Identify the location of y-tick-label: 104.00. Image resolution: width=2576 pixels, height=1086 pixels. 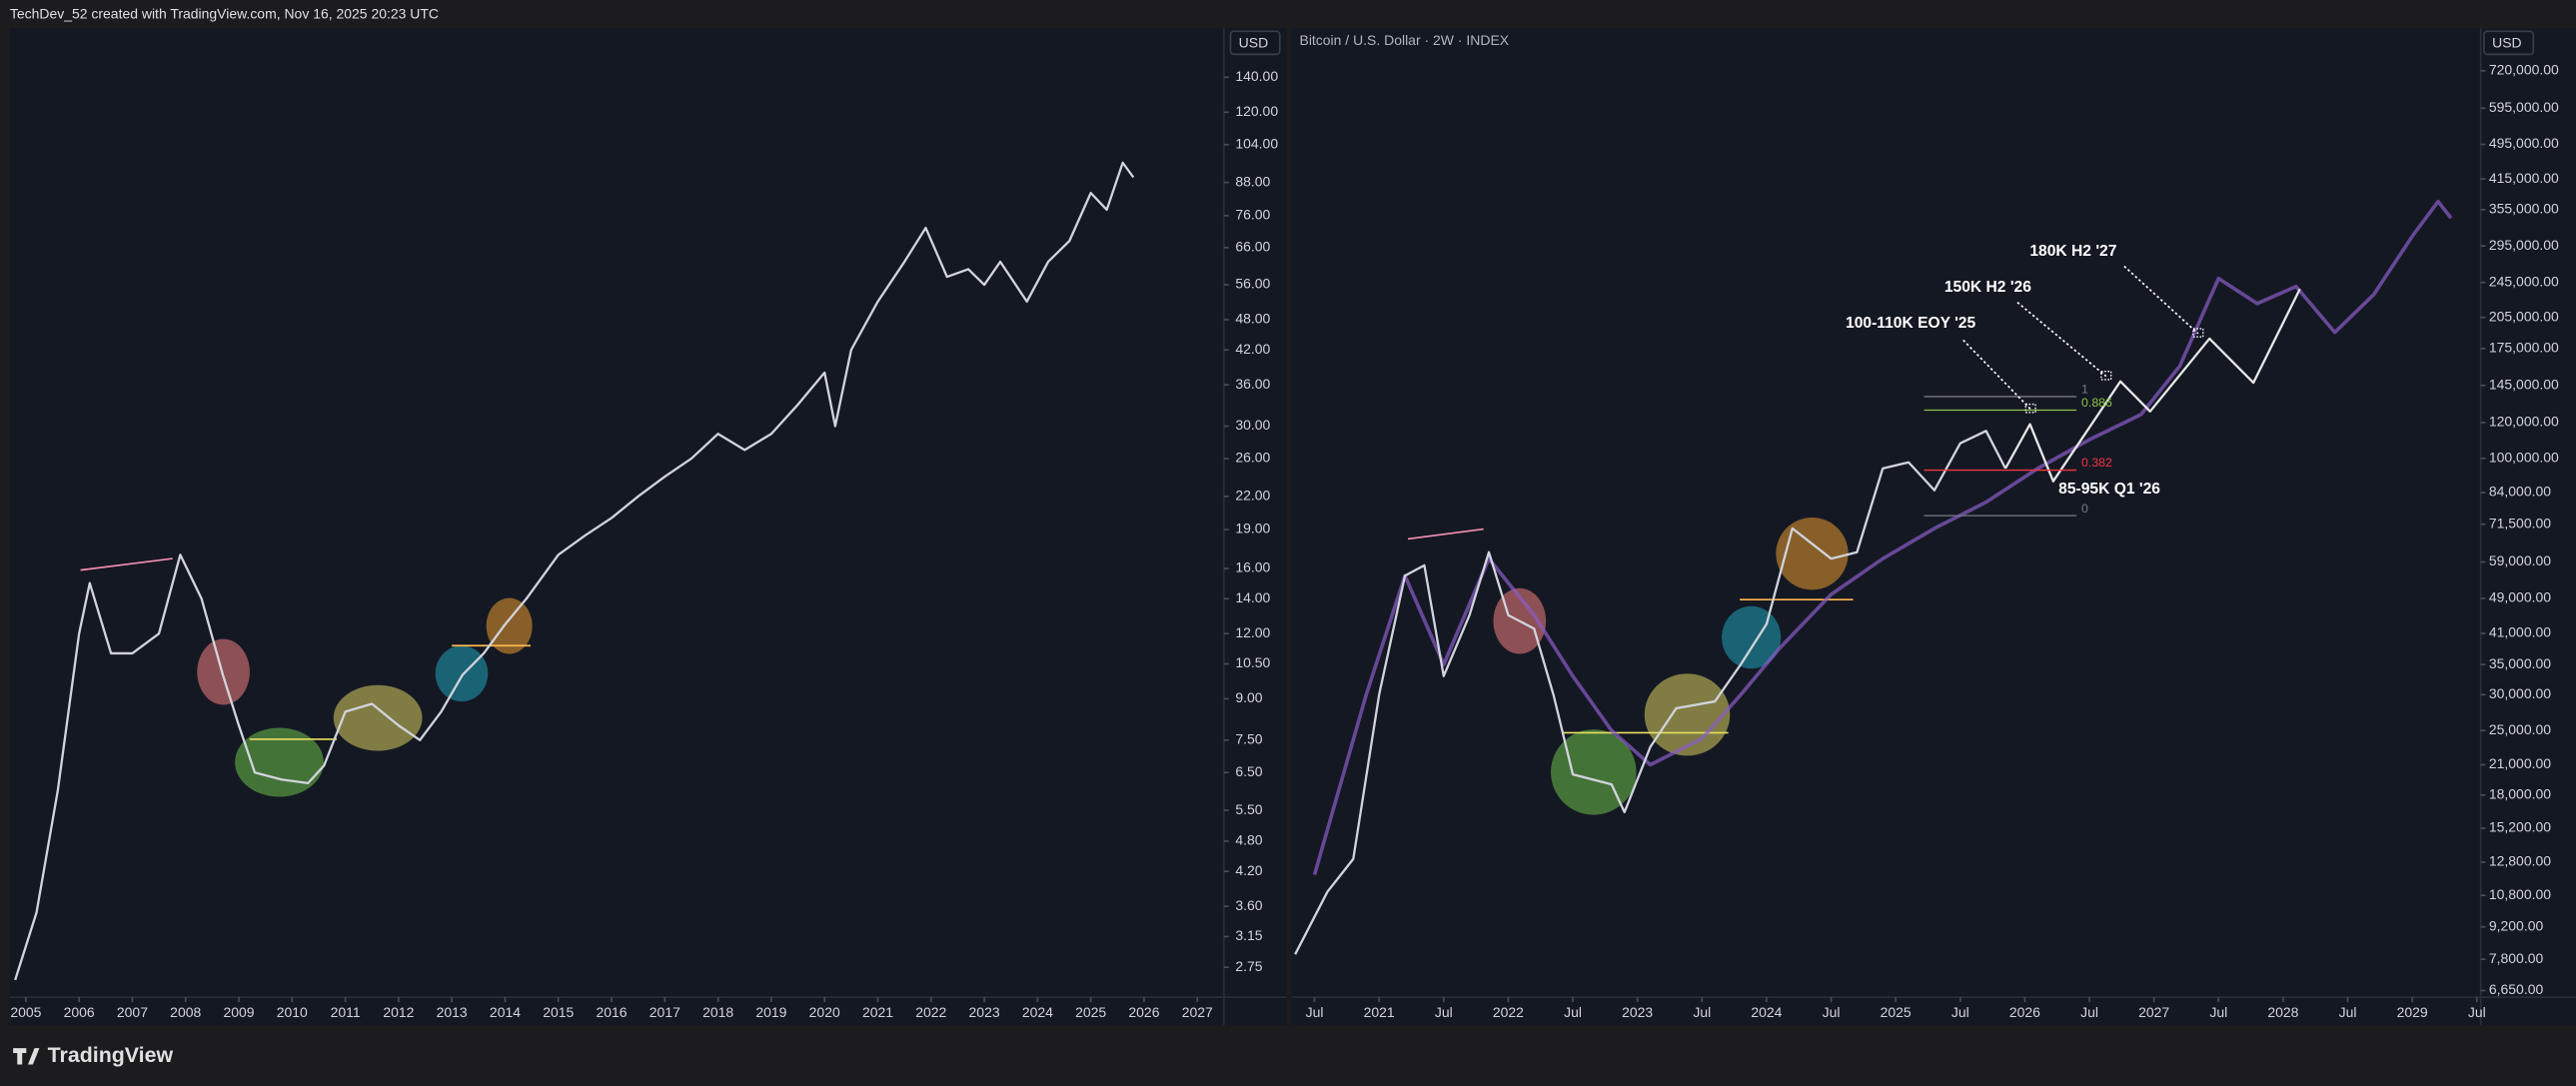
(1256, 143).